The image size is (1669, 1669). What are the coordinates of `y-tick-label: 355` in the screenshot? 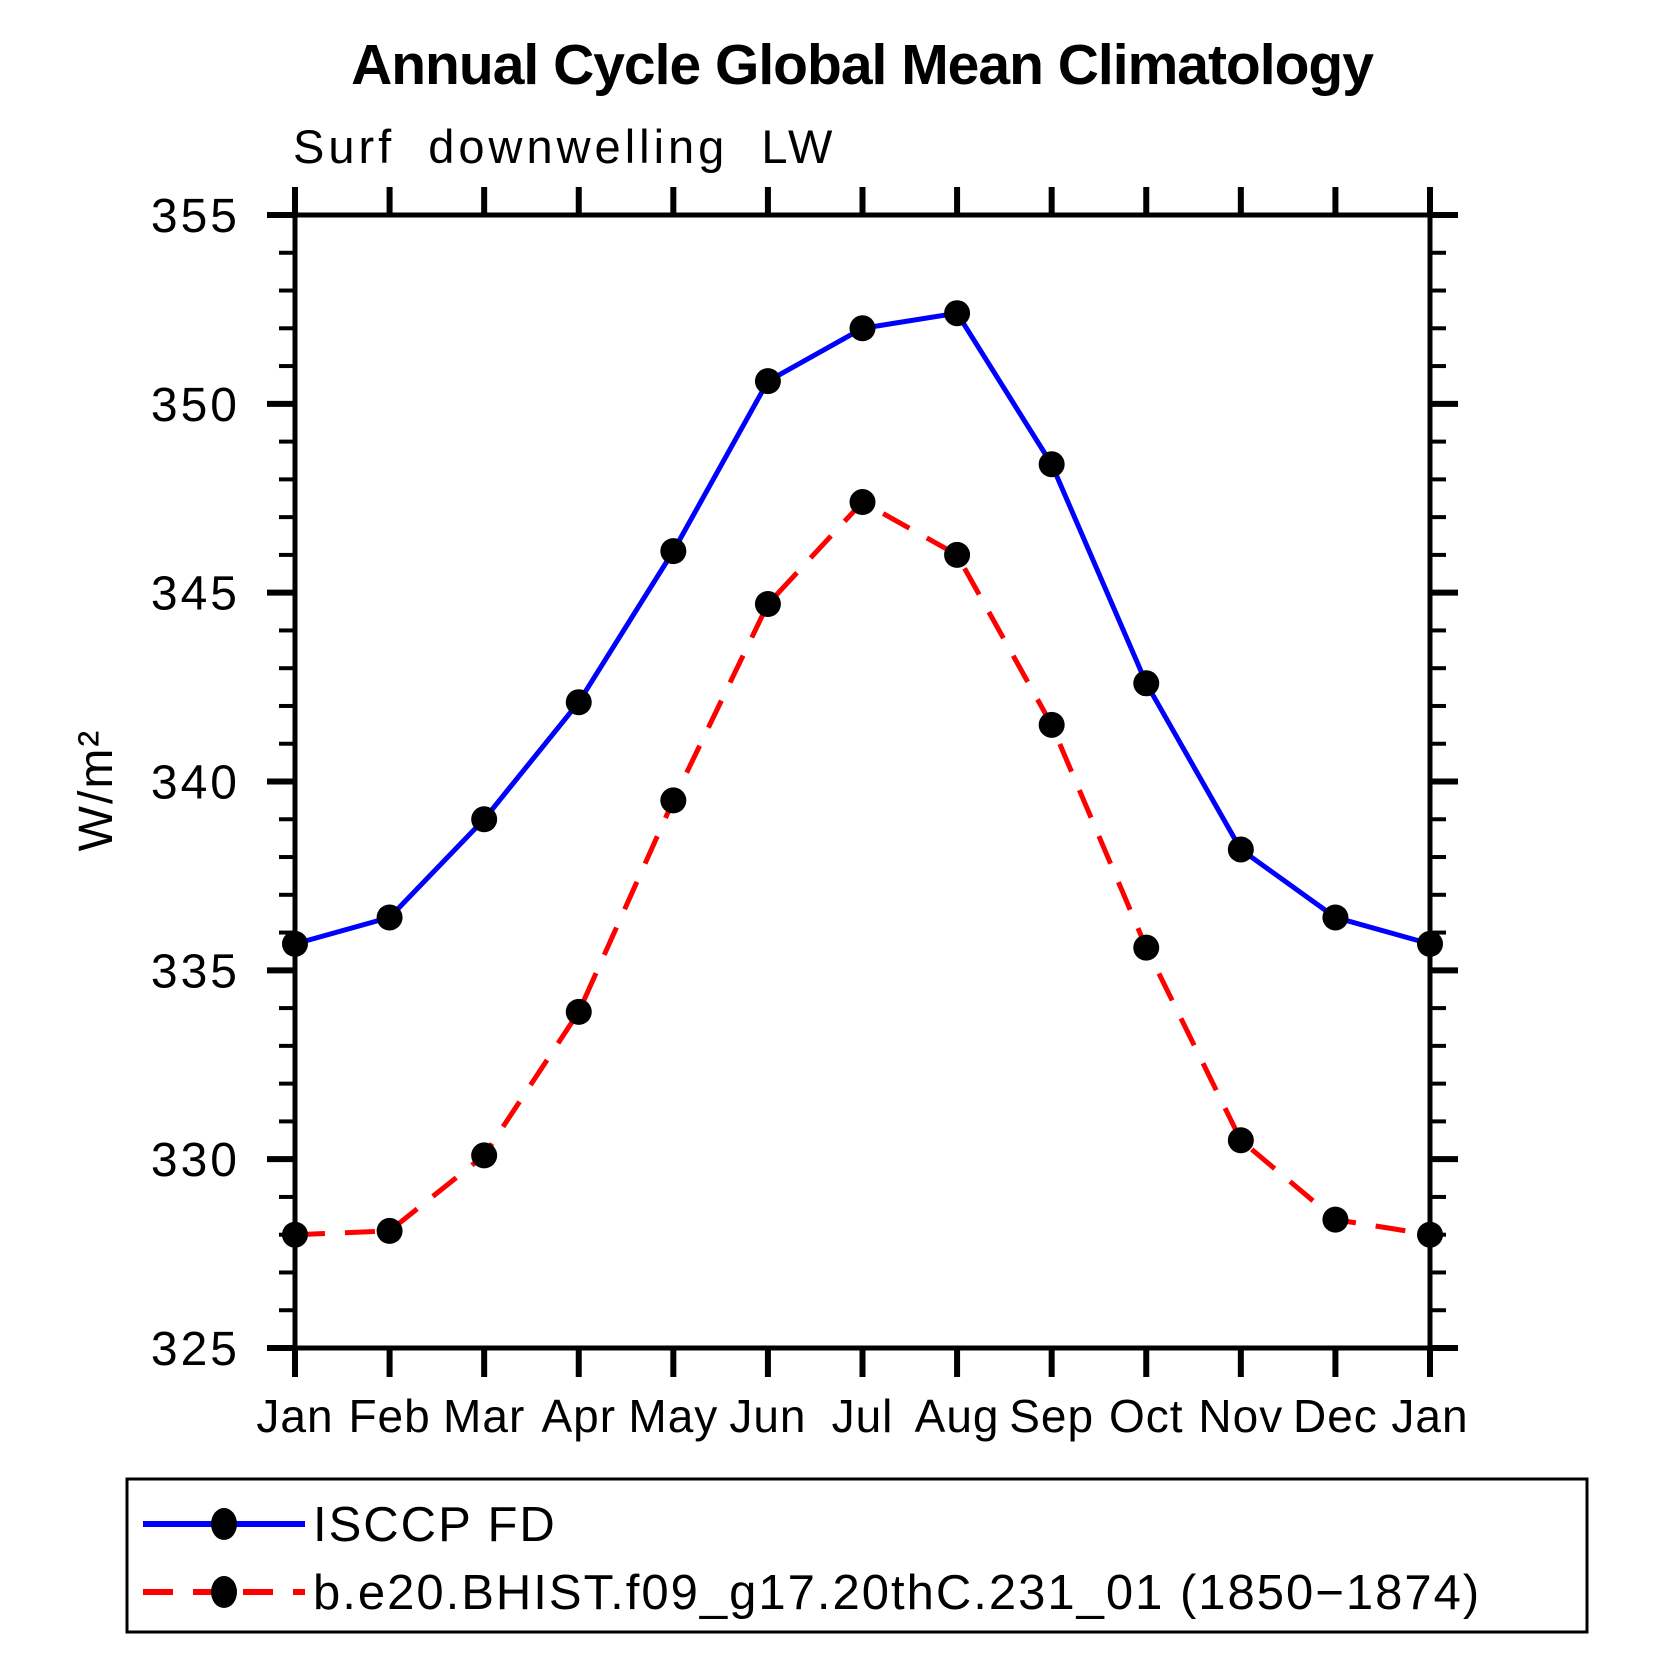 It's located at (195, 216).